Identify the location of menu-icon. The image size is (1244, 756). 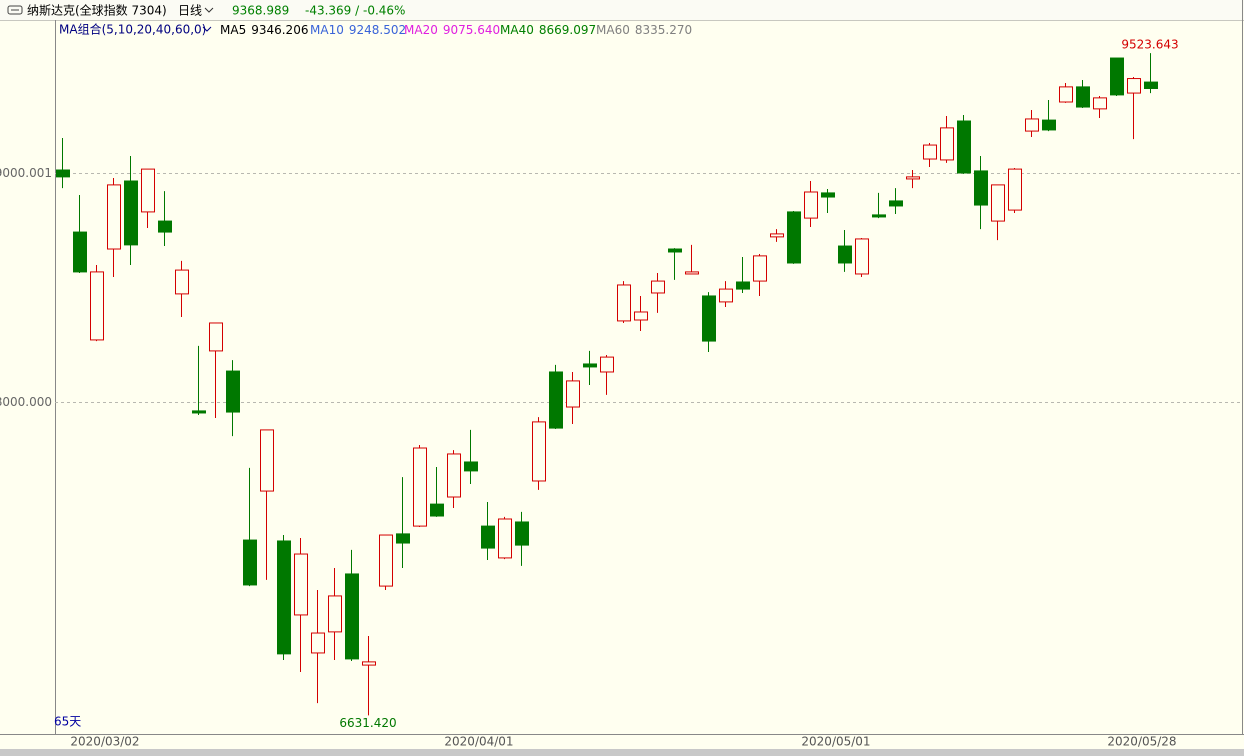
(15, 10).